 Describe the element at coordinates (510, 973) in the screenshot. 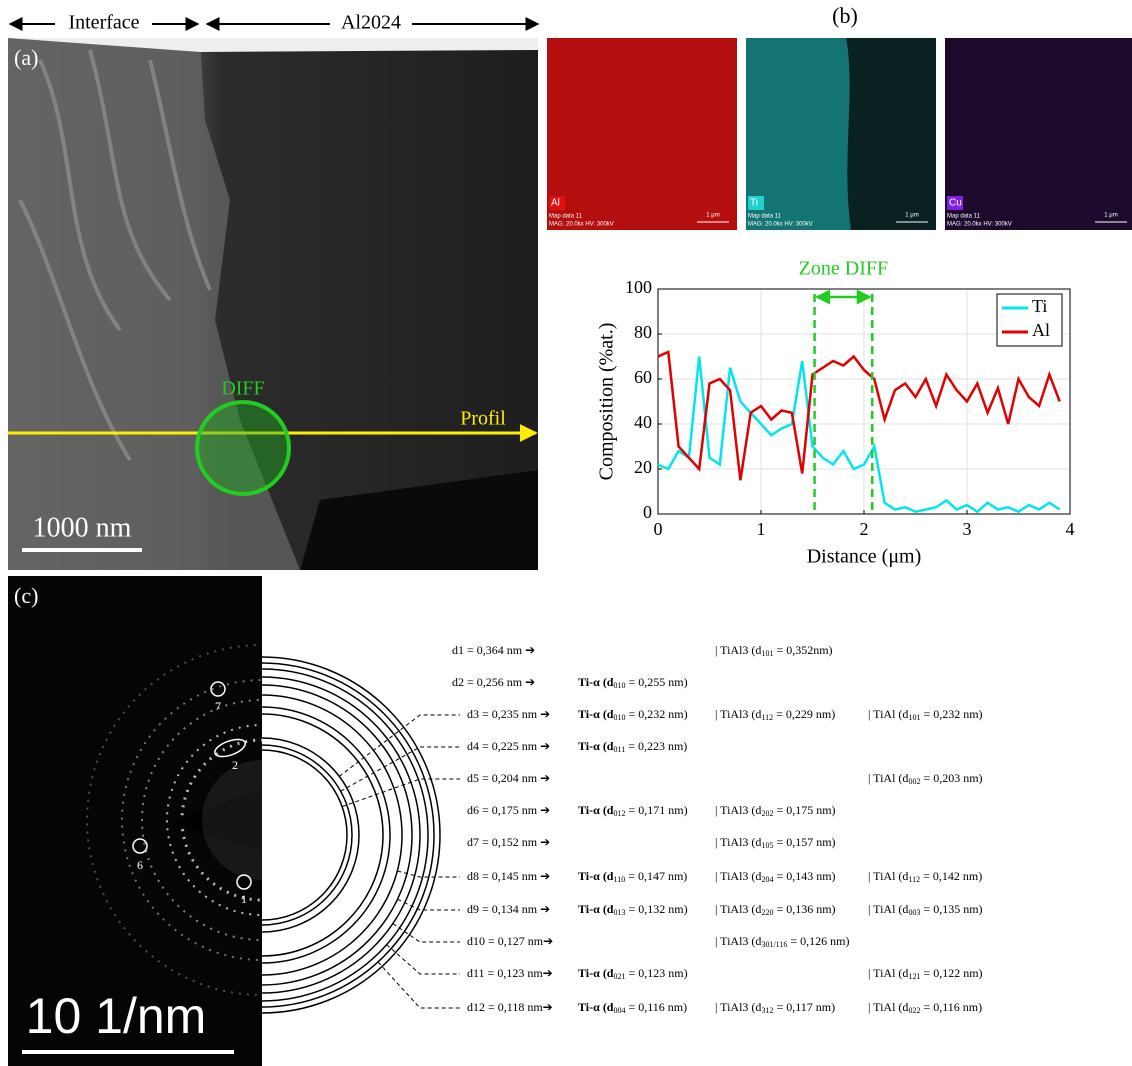

I see `d-spacing: d11 = 0,123 nm➔` at that location.